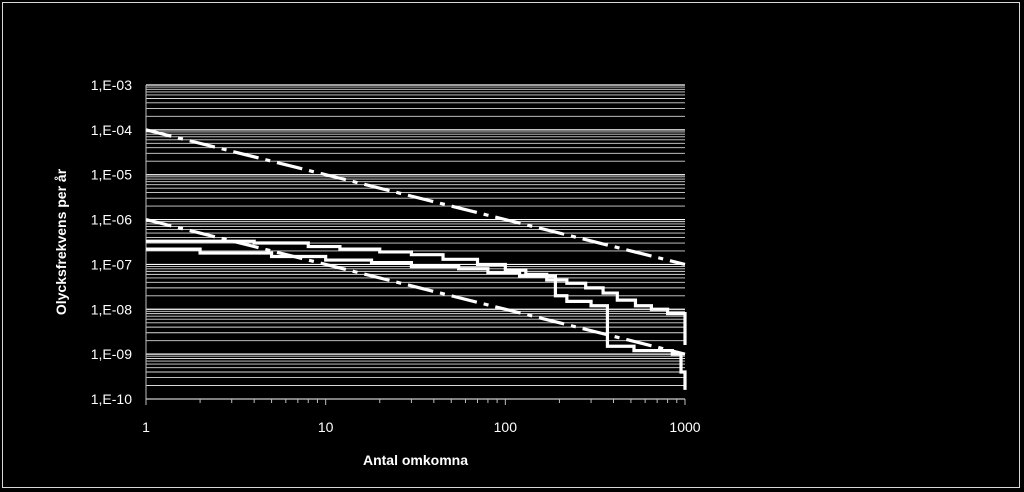  Describe the element at coordinates (416, 292) in the screenshot. I see `step-series-line` at that location.